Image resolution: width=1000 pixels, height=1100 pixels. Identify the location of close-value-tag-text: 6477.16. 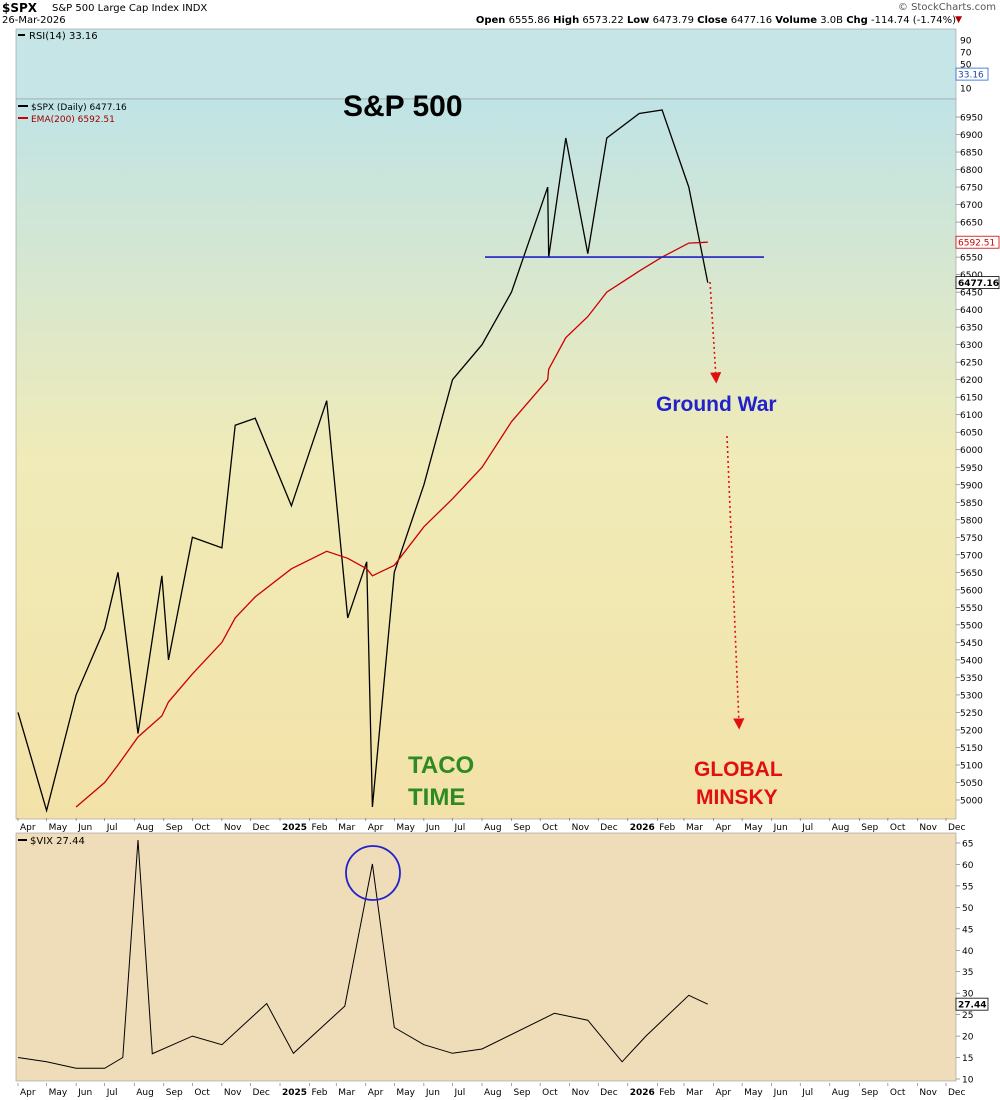
(978, 284).